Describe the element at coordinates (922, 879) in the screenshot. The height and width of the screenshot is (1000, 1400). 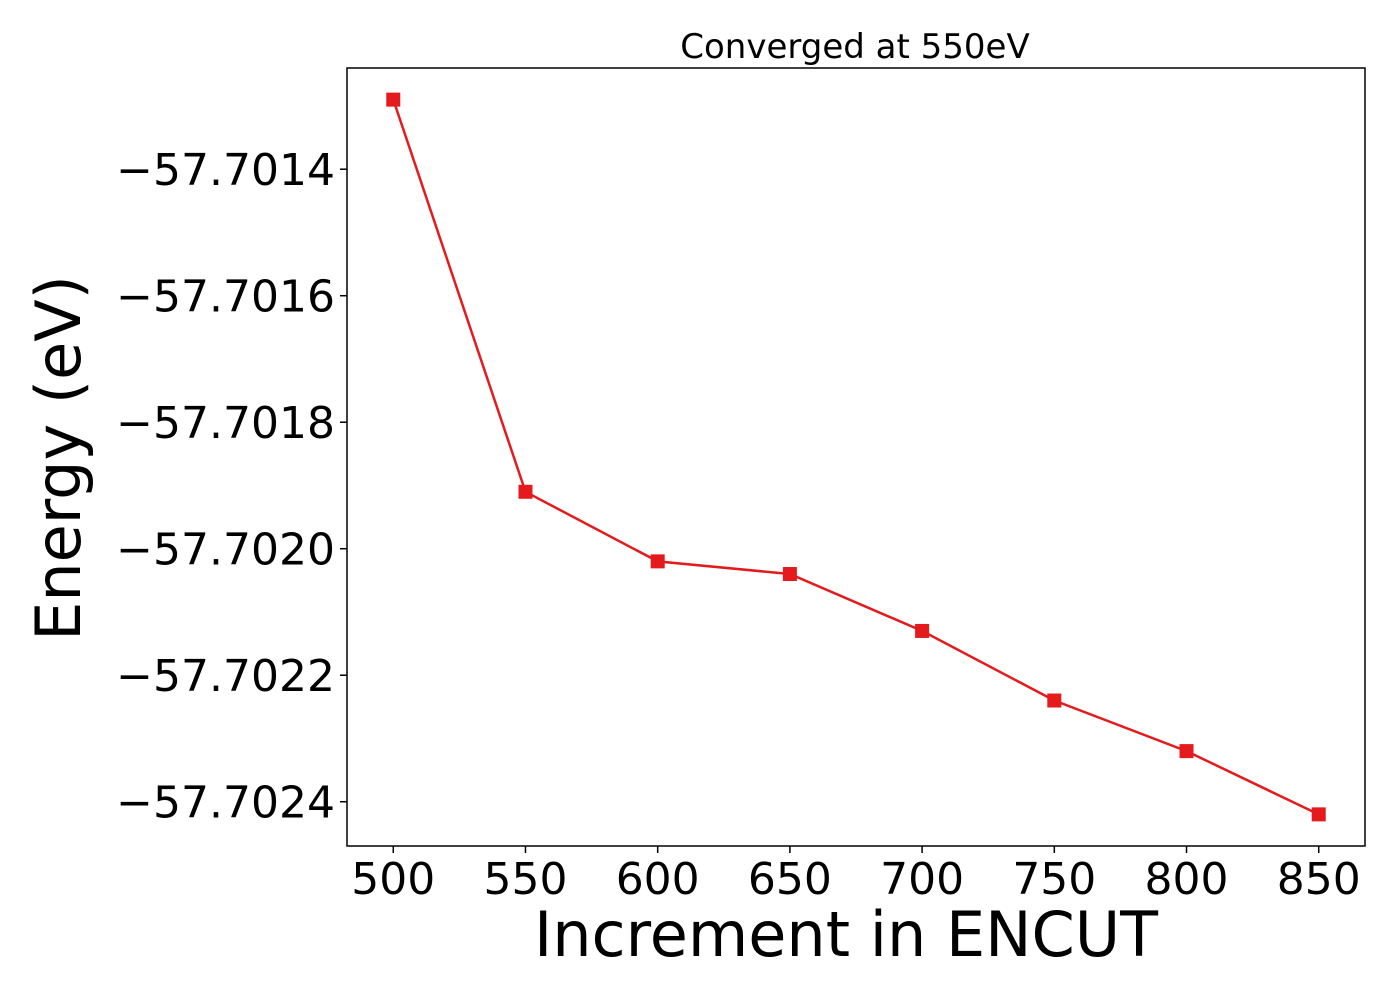
I see `x-tick-label: 700` at that location.